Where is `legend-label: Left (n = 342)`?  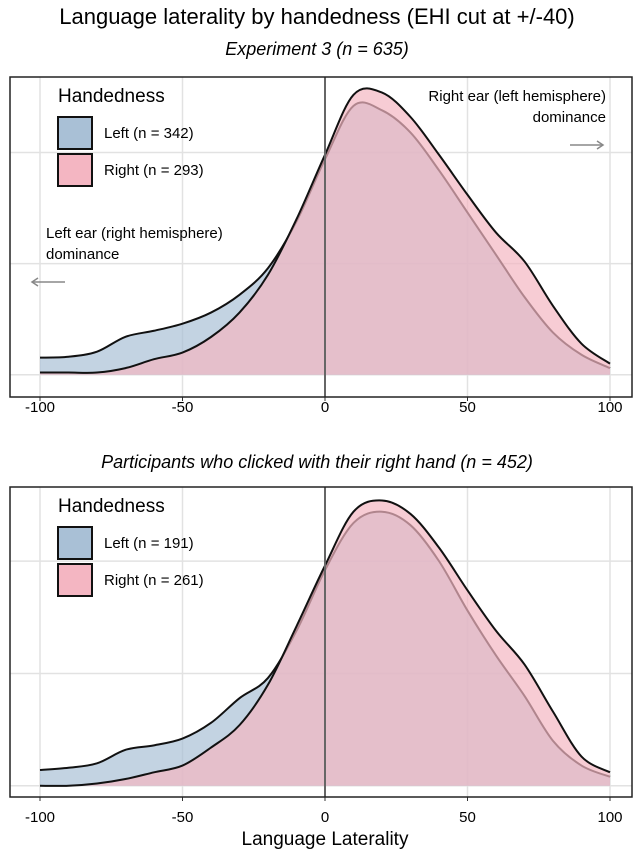 legend-label: Left (n = 342) is located at coordinates (149, 133).